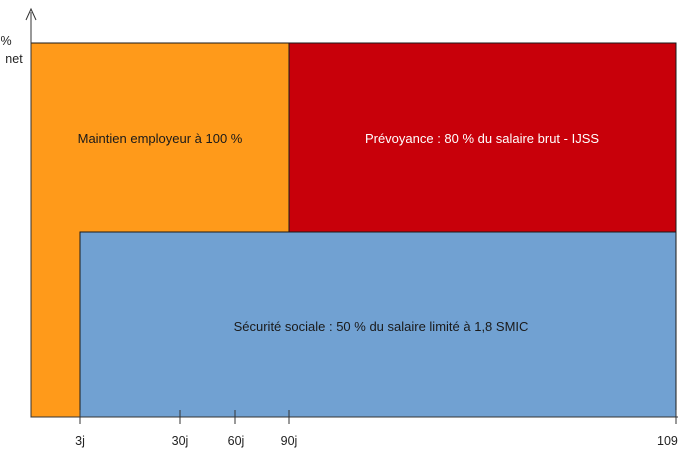 This screenshot has height=460, width=678. I want to click on x-tick-label-30j: 30j, so click(180, 441).